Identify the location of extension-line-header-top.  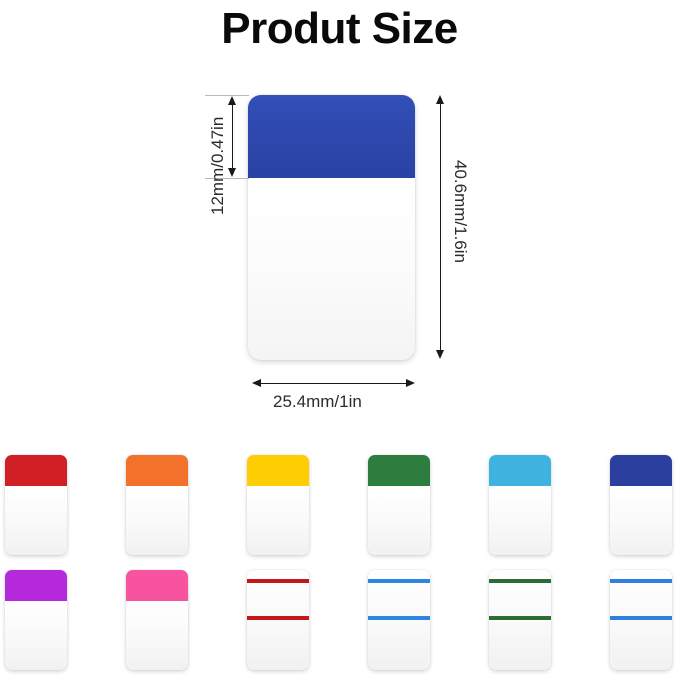
(227, 95).